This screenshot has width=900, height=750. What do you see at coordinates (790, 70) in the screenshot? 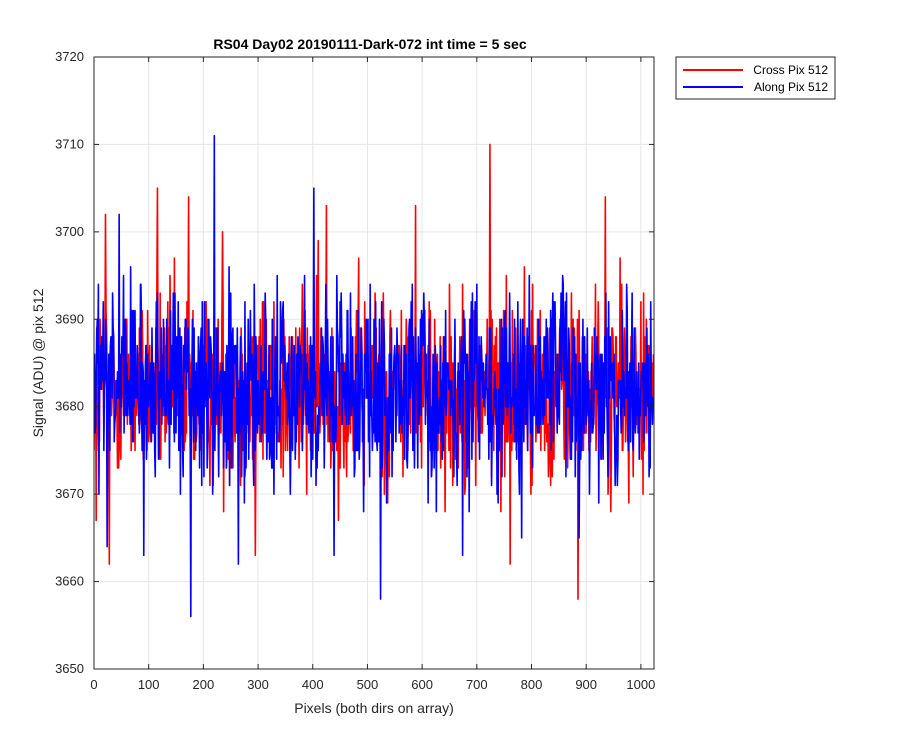
I see `legend-label-cross-pix-512: Cross Pix 512` at bounding box center [790, 70].